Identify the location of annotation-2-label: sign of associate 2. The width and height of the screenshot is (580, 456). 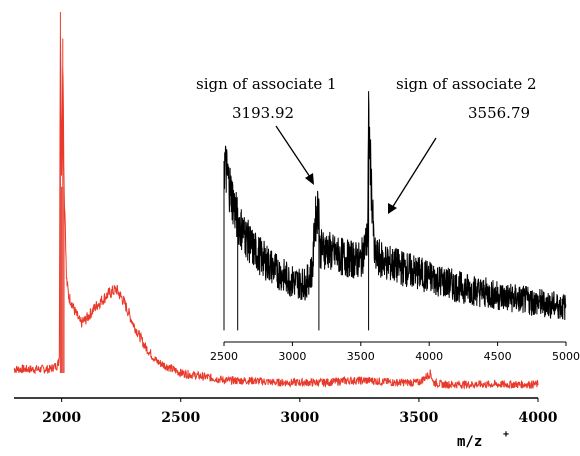
(466, 84).